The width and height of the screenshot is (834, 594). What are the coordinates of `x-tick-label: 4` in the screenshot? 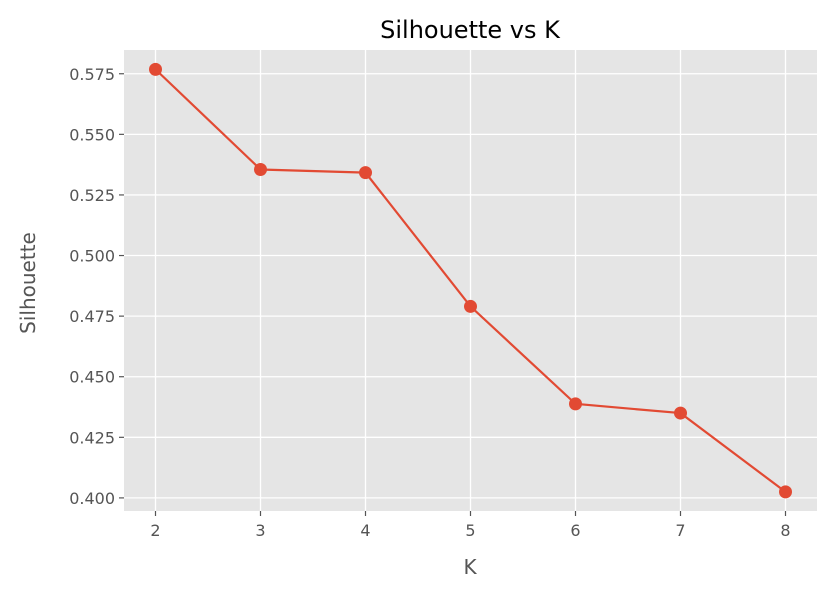 It's located at (365, 530).